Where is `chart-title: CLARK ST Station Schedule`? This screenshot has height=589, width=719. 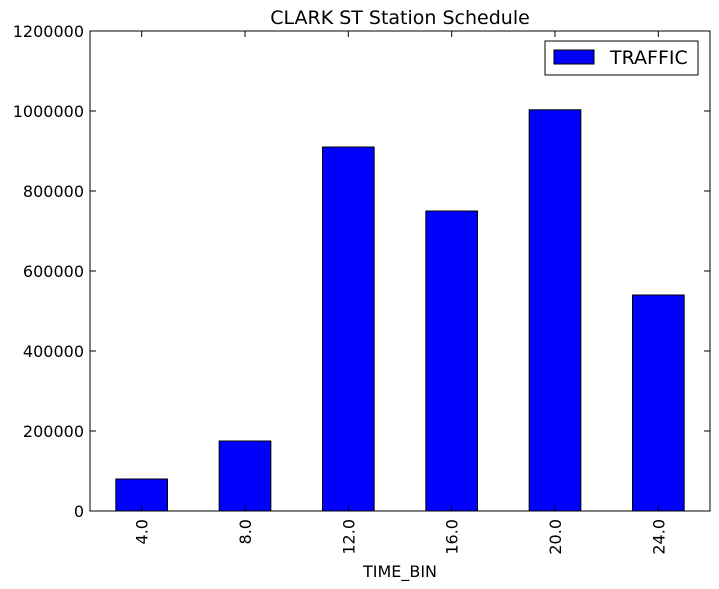 chart-title: CLARK ST Station Schedule is located at coordinates (400, 18).